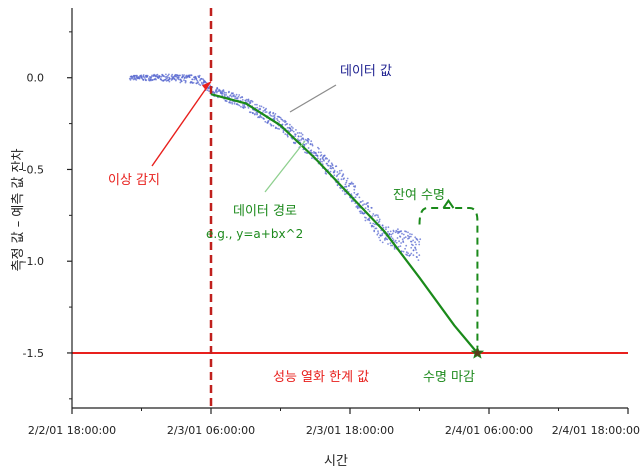 Image resolution: width=642 pixels, height=472 pixels. I want to click on y-axis-title: 측정 값 – 예측 값 잔차, so click(18, 210).